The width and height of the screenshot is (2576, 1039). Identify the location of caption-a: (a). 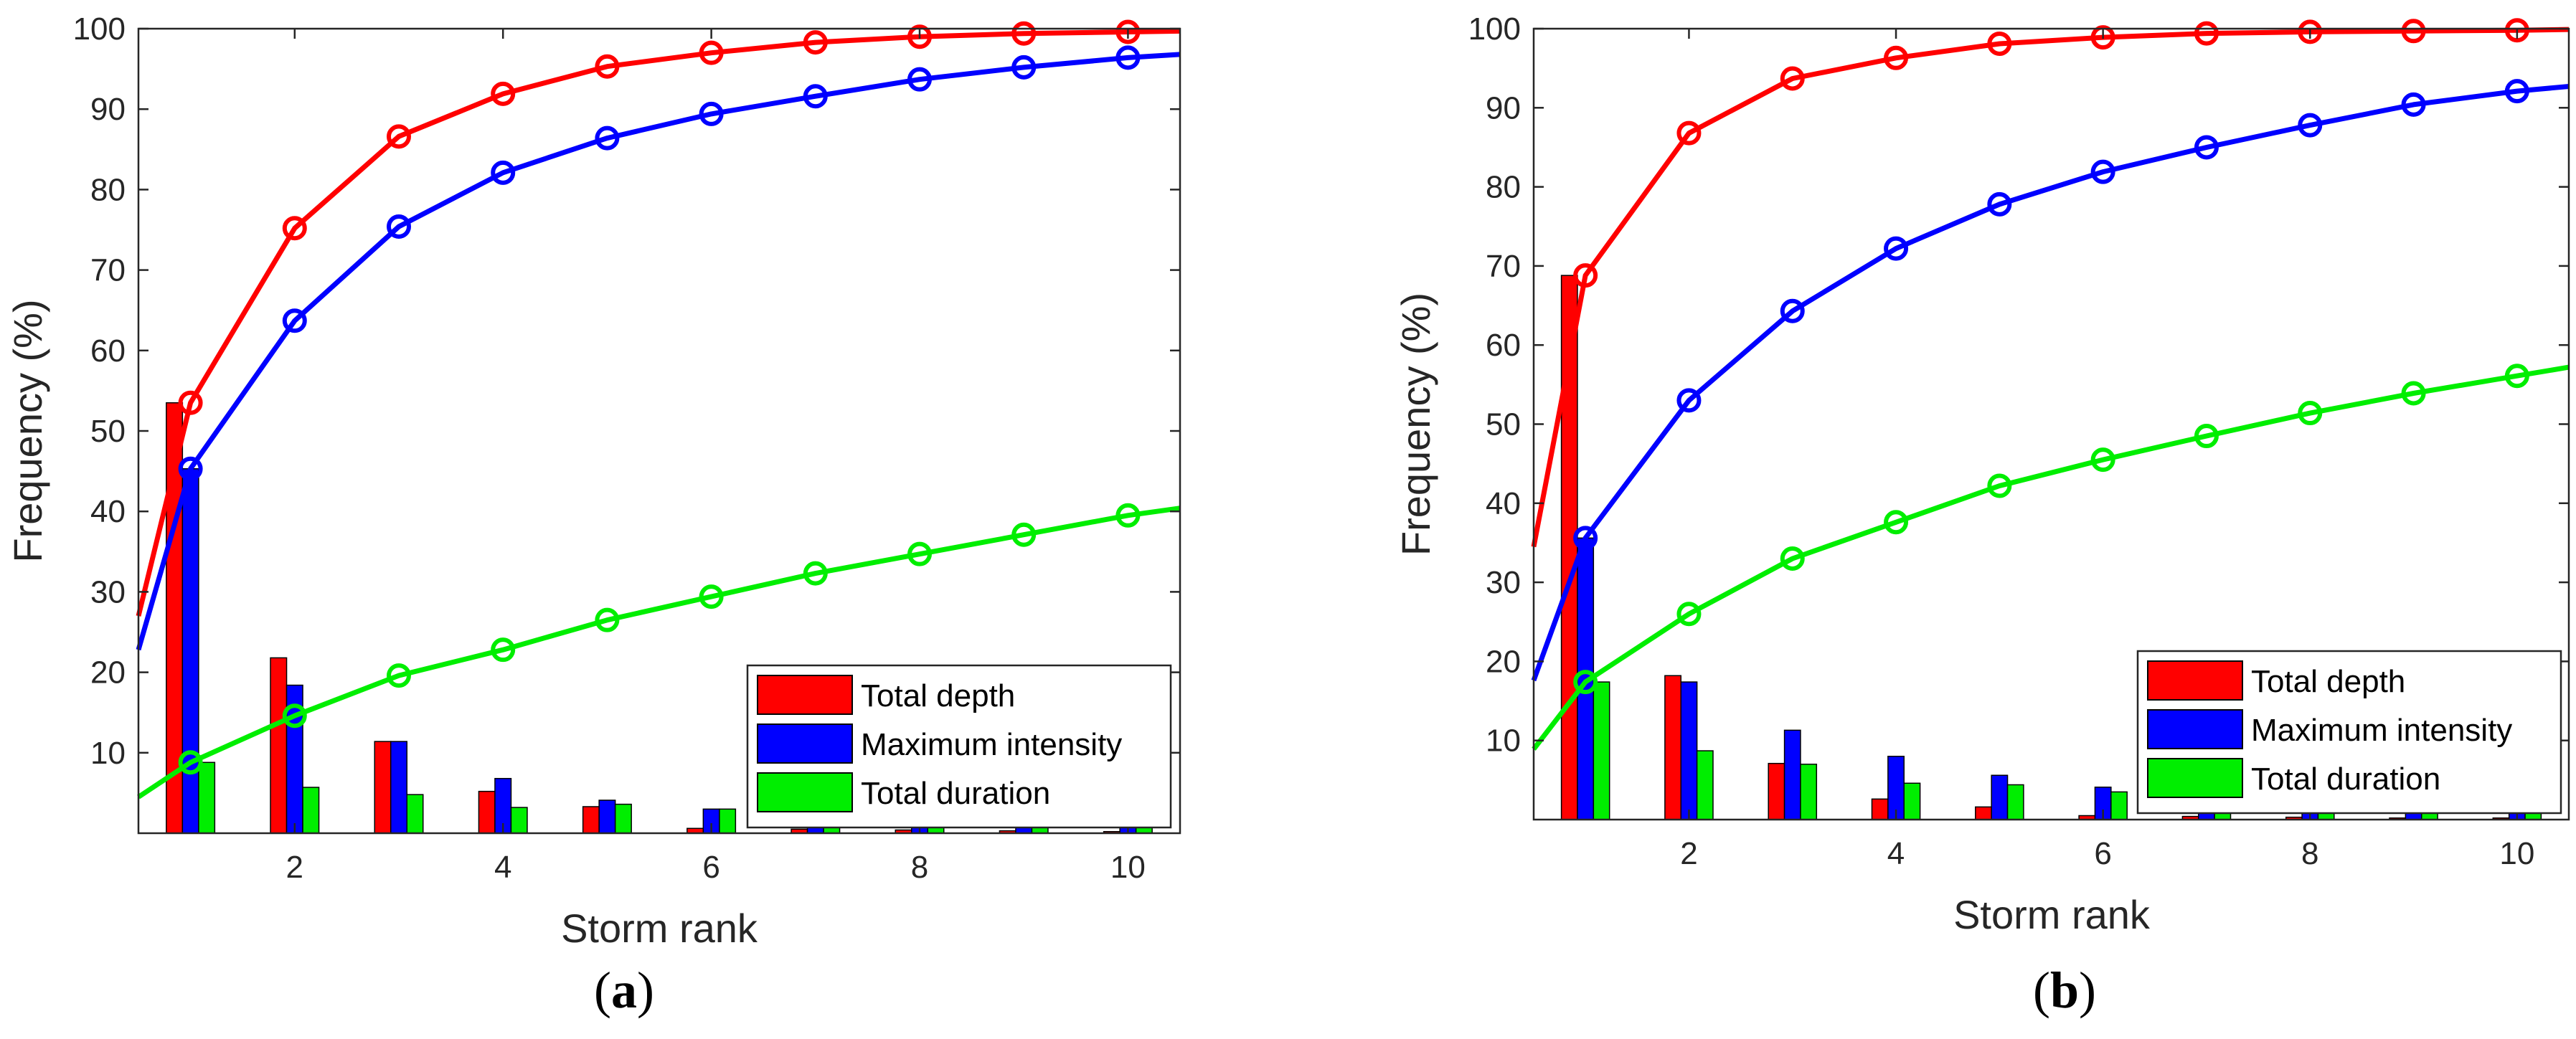
(624, 991).